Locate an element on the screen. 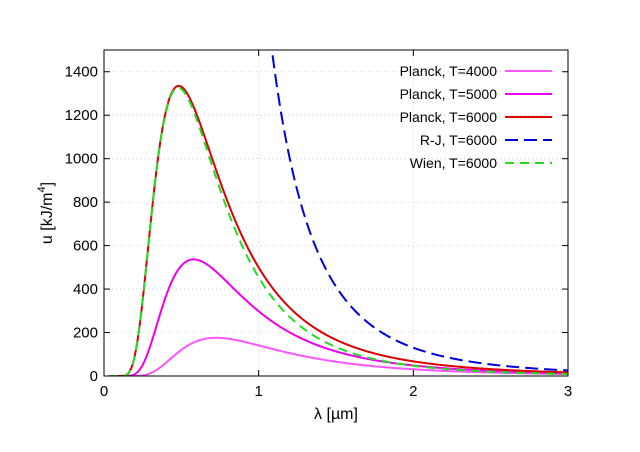  y-tick-label: 400 is located at coordinates (85, 289).